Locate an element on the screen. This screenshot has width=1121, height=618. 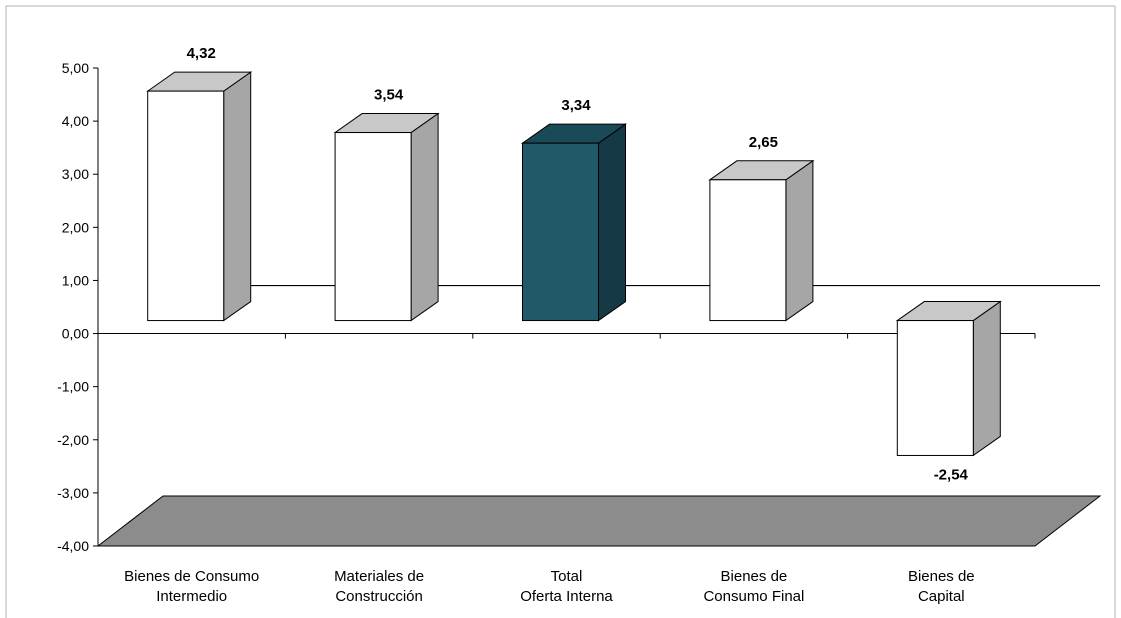
data-label-1: 3,54 is located at coordinates (389, 95).